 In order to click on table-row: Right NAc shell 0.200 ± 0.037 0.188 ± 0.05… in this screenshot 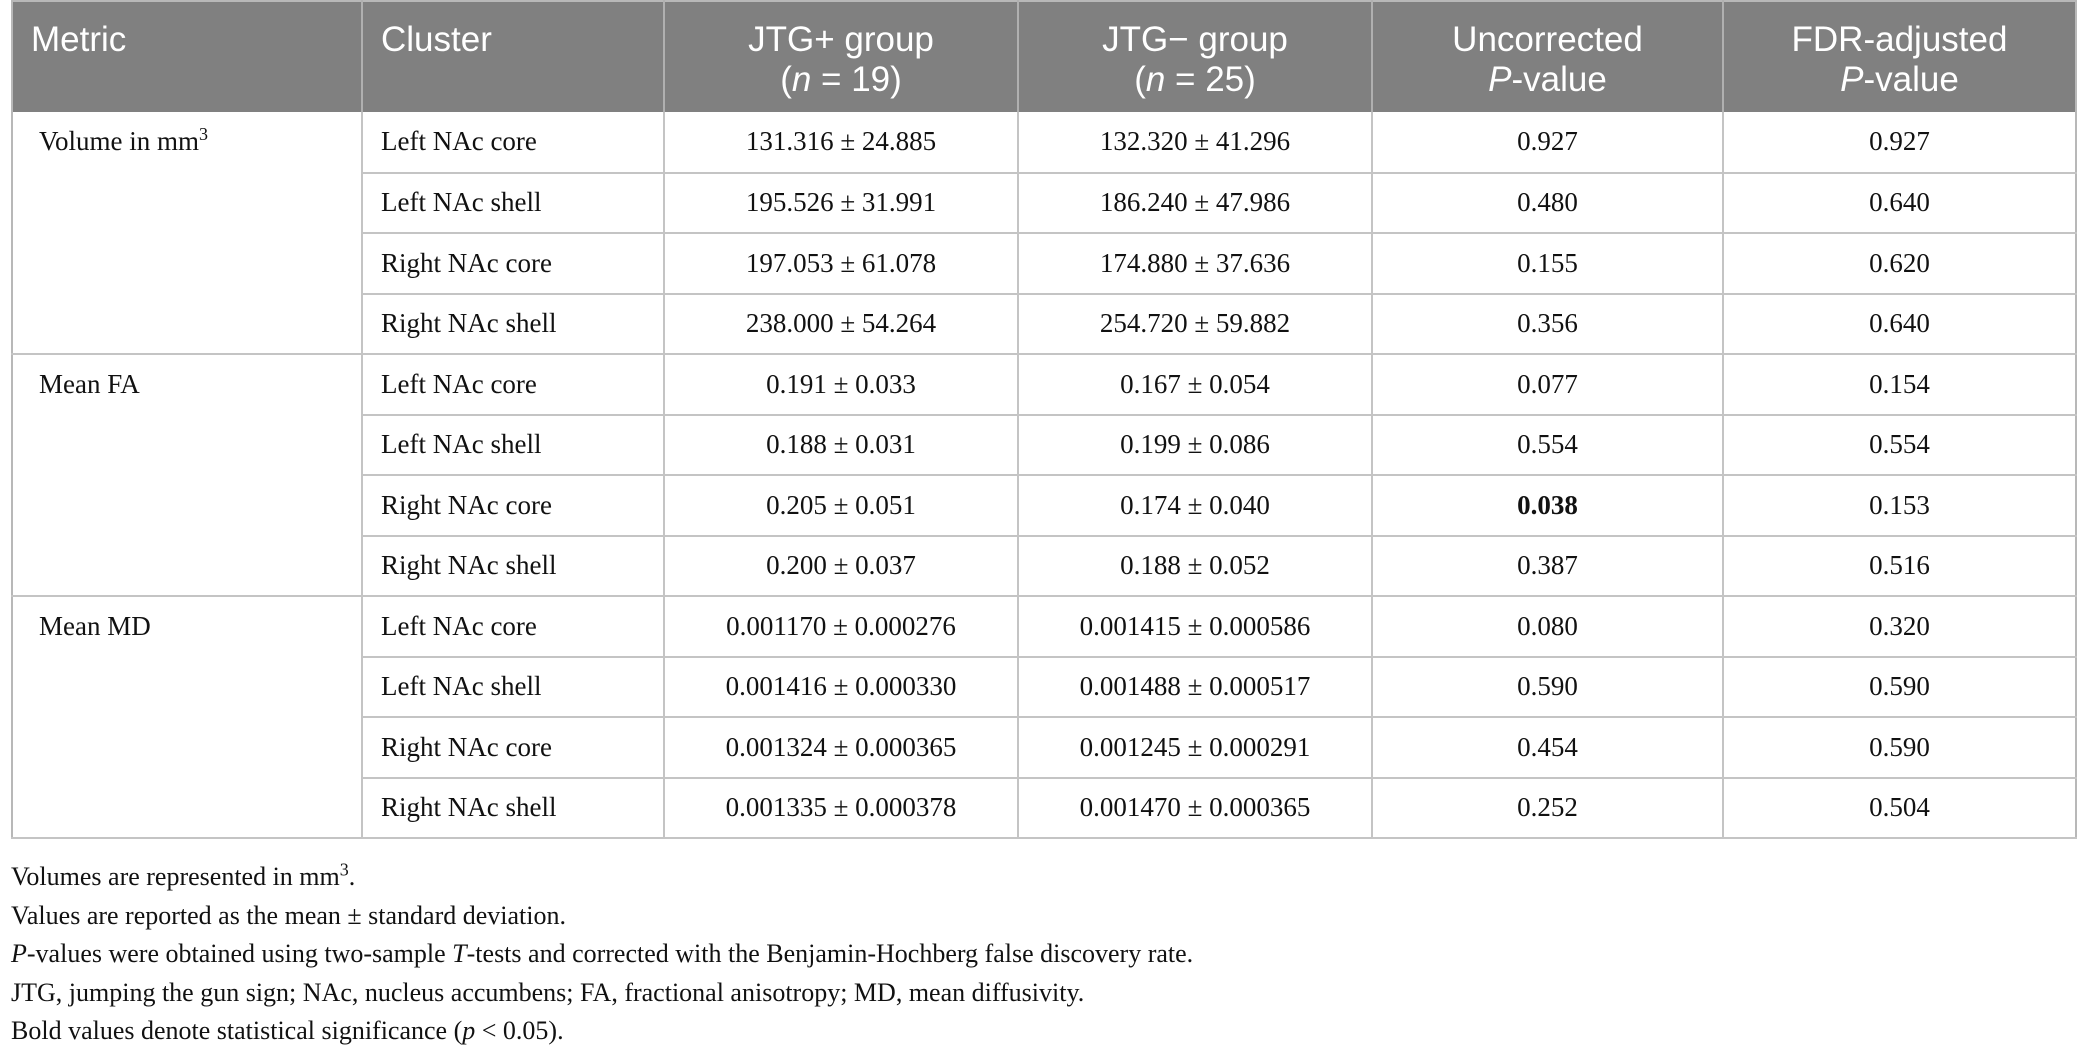, I will do `click(1044, 566)`.